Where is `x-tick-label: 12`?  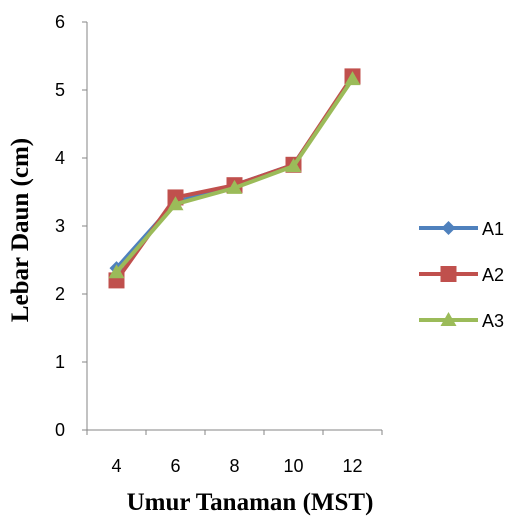 x-tick-label: 12 is located at coordinates (352, 466).